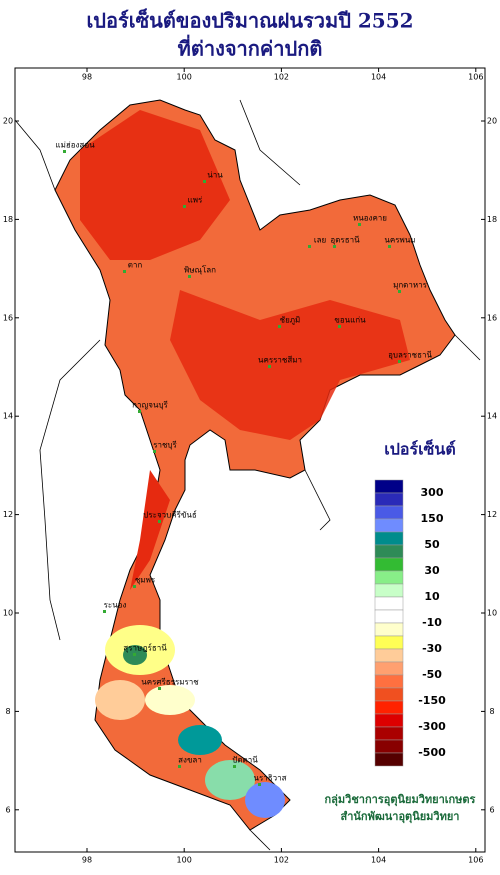 This screenshot has width=500, height=875. I want to click on legend-label: -300, so click(432, 726).